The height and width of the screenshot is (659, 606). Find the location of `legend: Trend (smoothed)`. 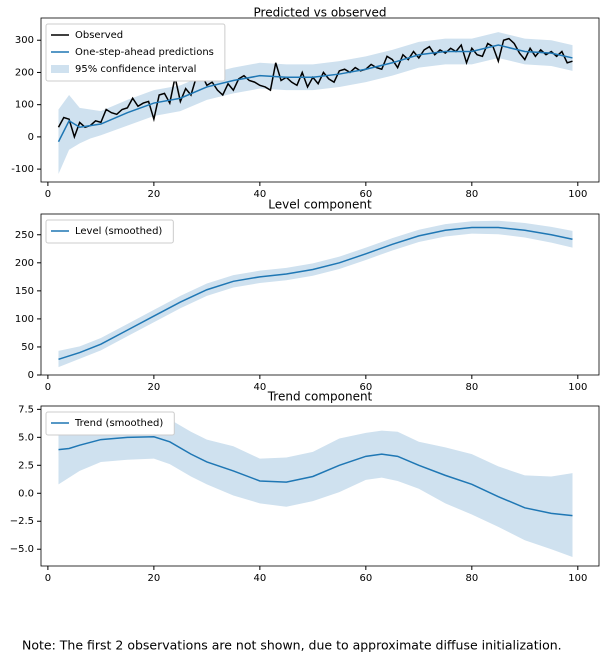

legend: Trend (smoothed) is located at coordinates (110, 423).